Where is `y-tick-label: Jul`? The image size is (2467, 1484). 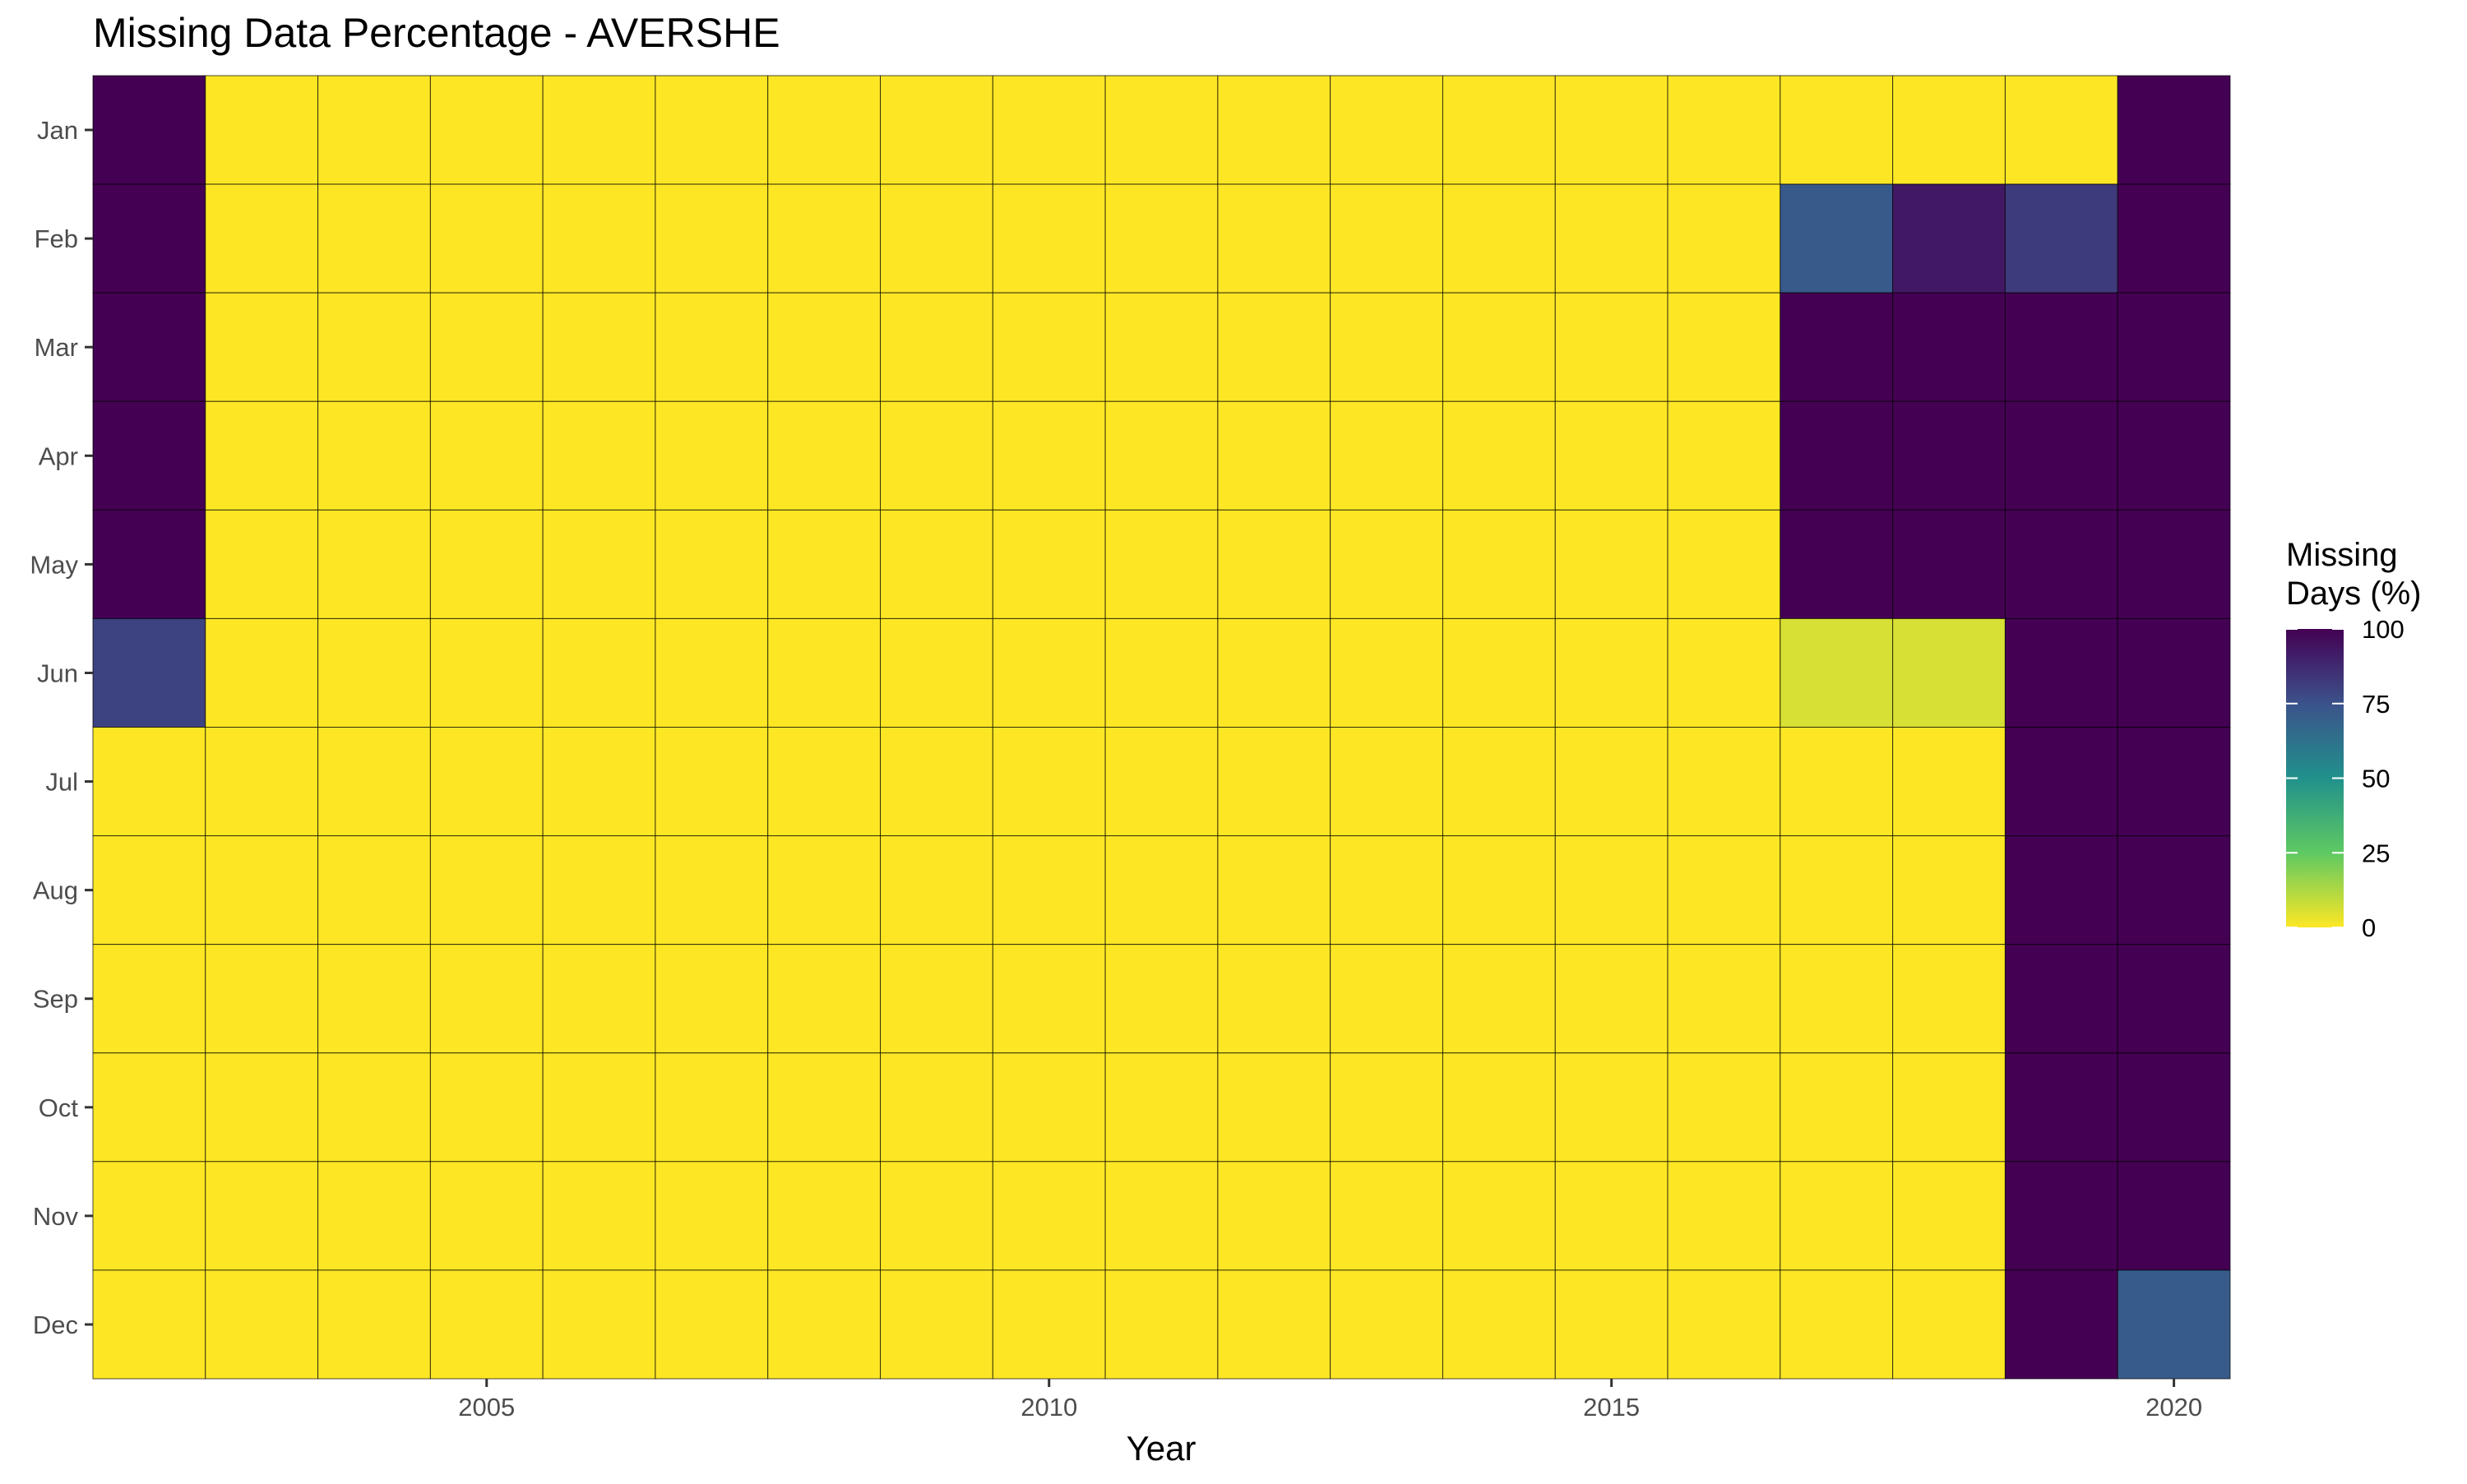 y-tick-label: Jul is located at coordinates (62, 782).